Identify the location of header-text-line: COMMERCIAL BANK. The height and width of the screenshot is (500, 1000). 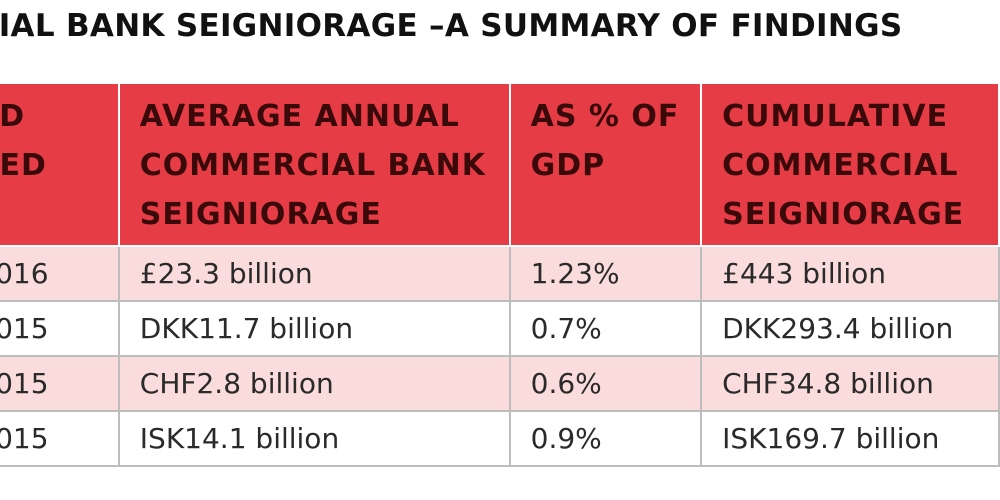
(312, 165).